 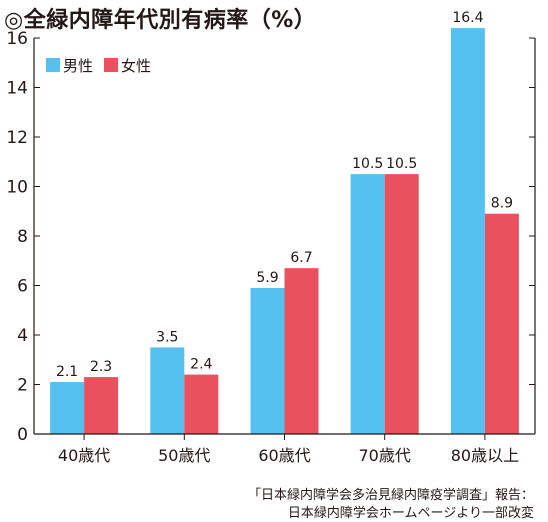 I want to click on data-label: 2.1, so click(x=67, y=372).